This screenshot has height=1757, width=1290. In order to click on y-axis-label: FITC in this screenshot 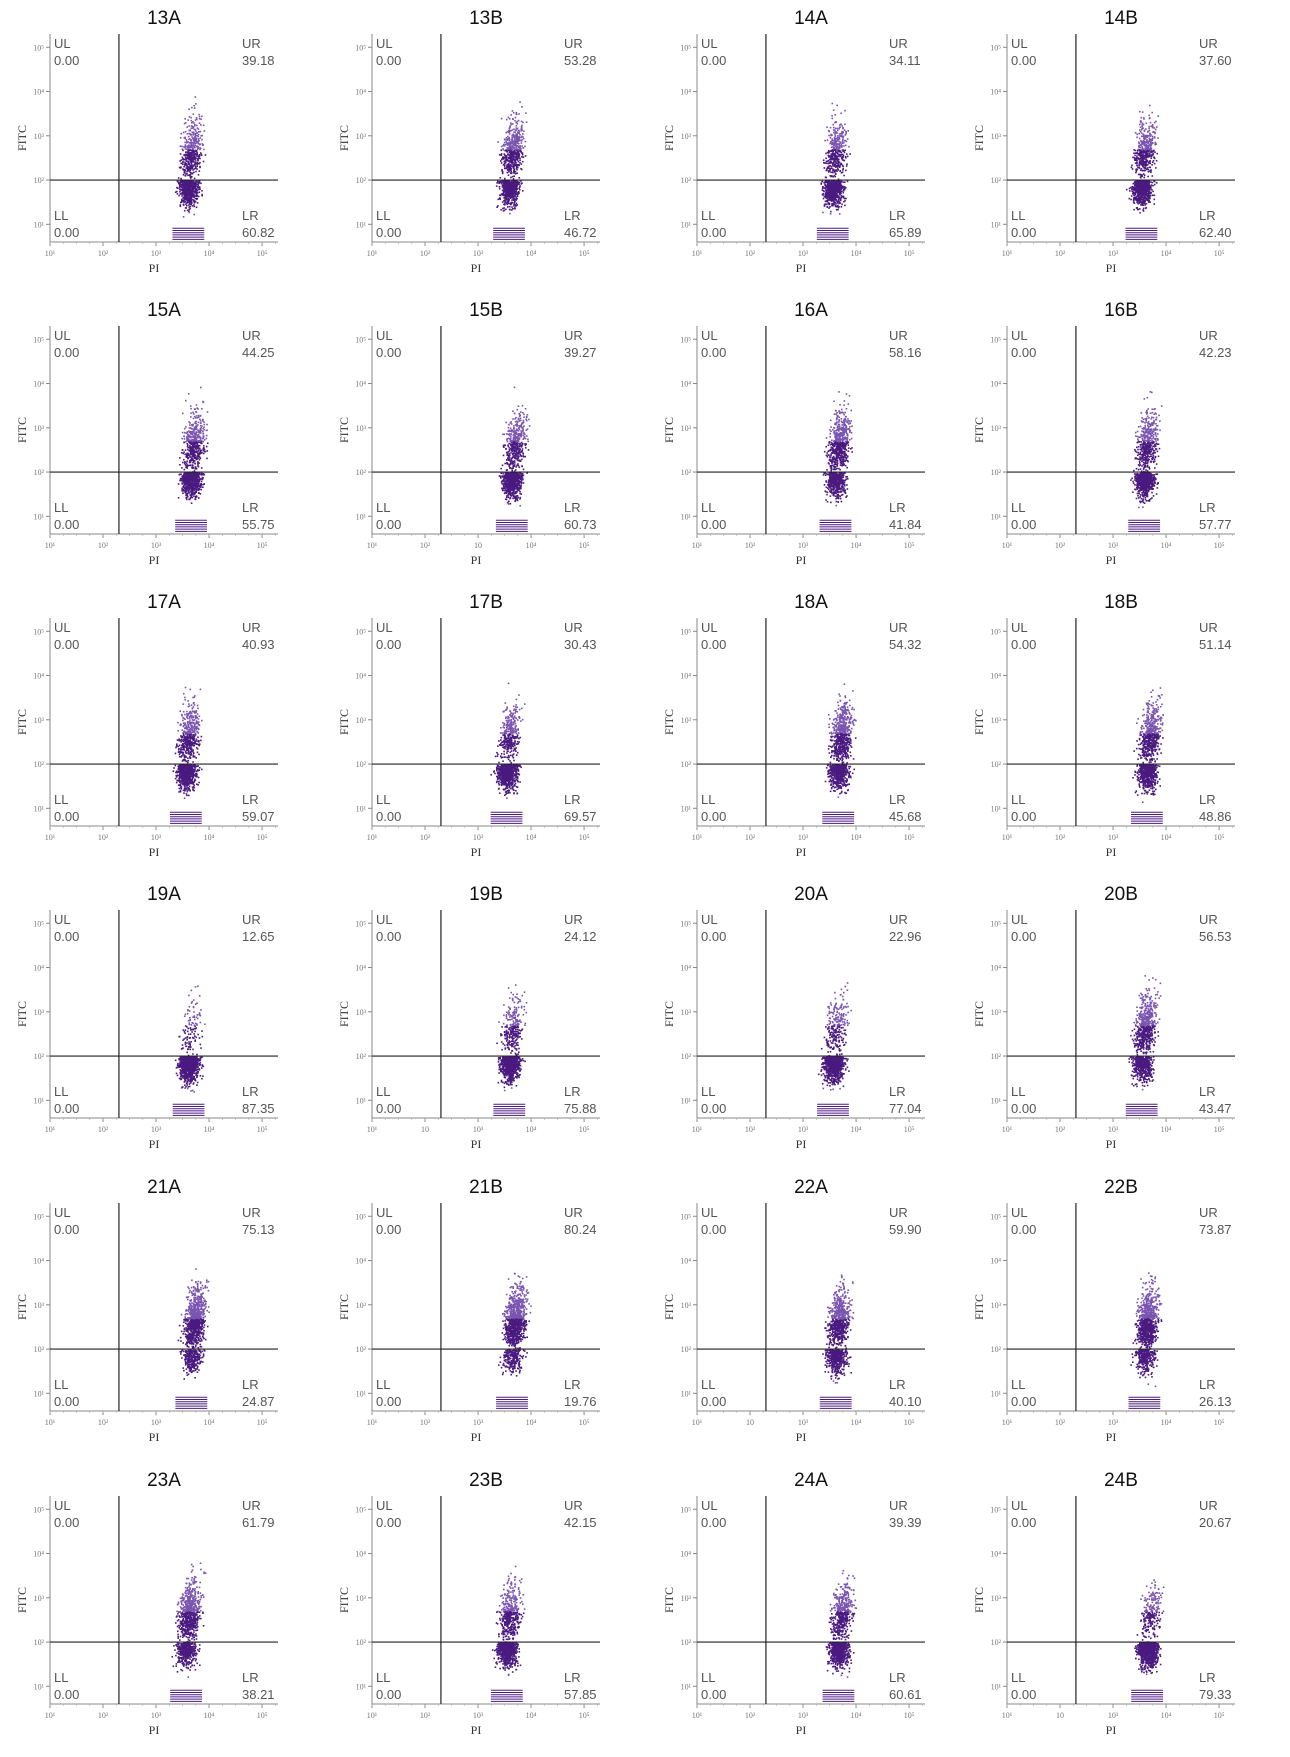, I will do `click(22, 430)`.